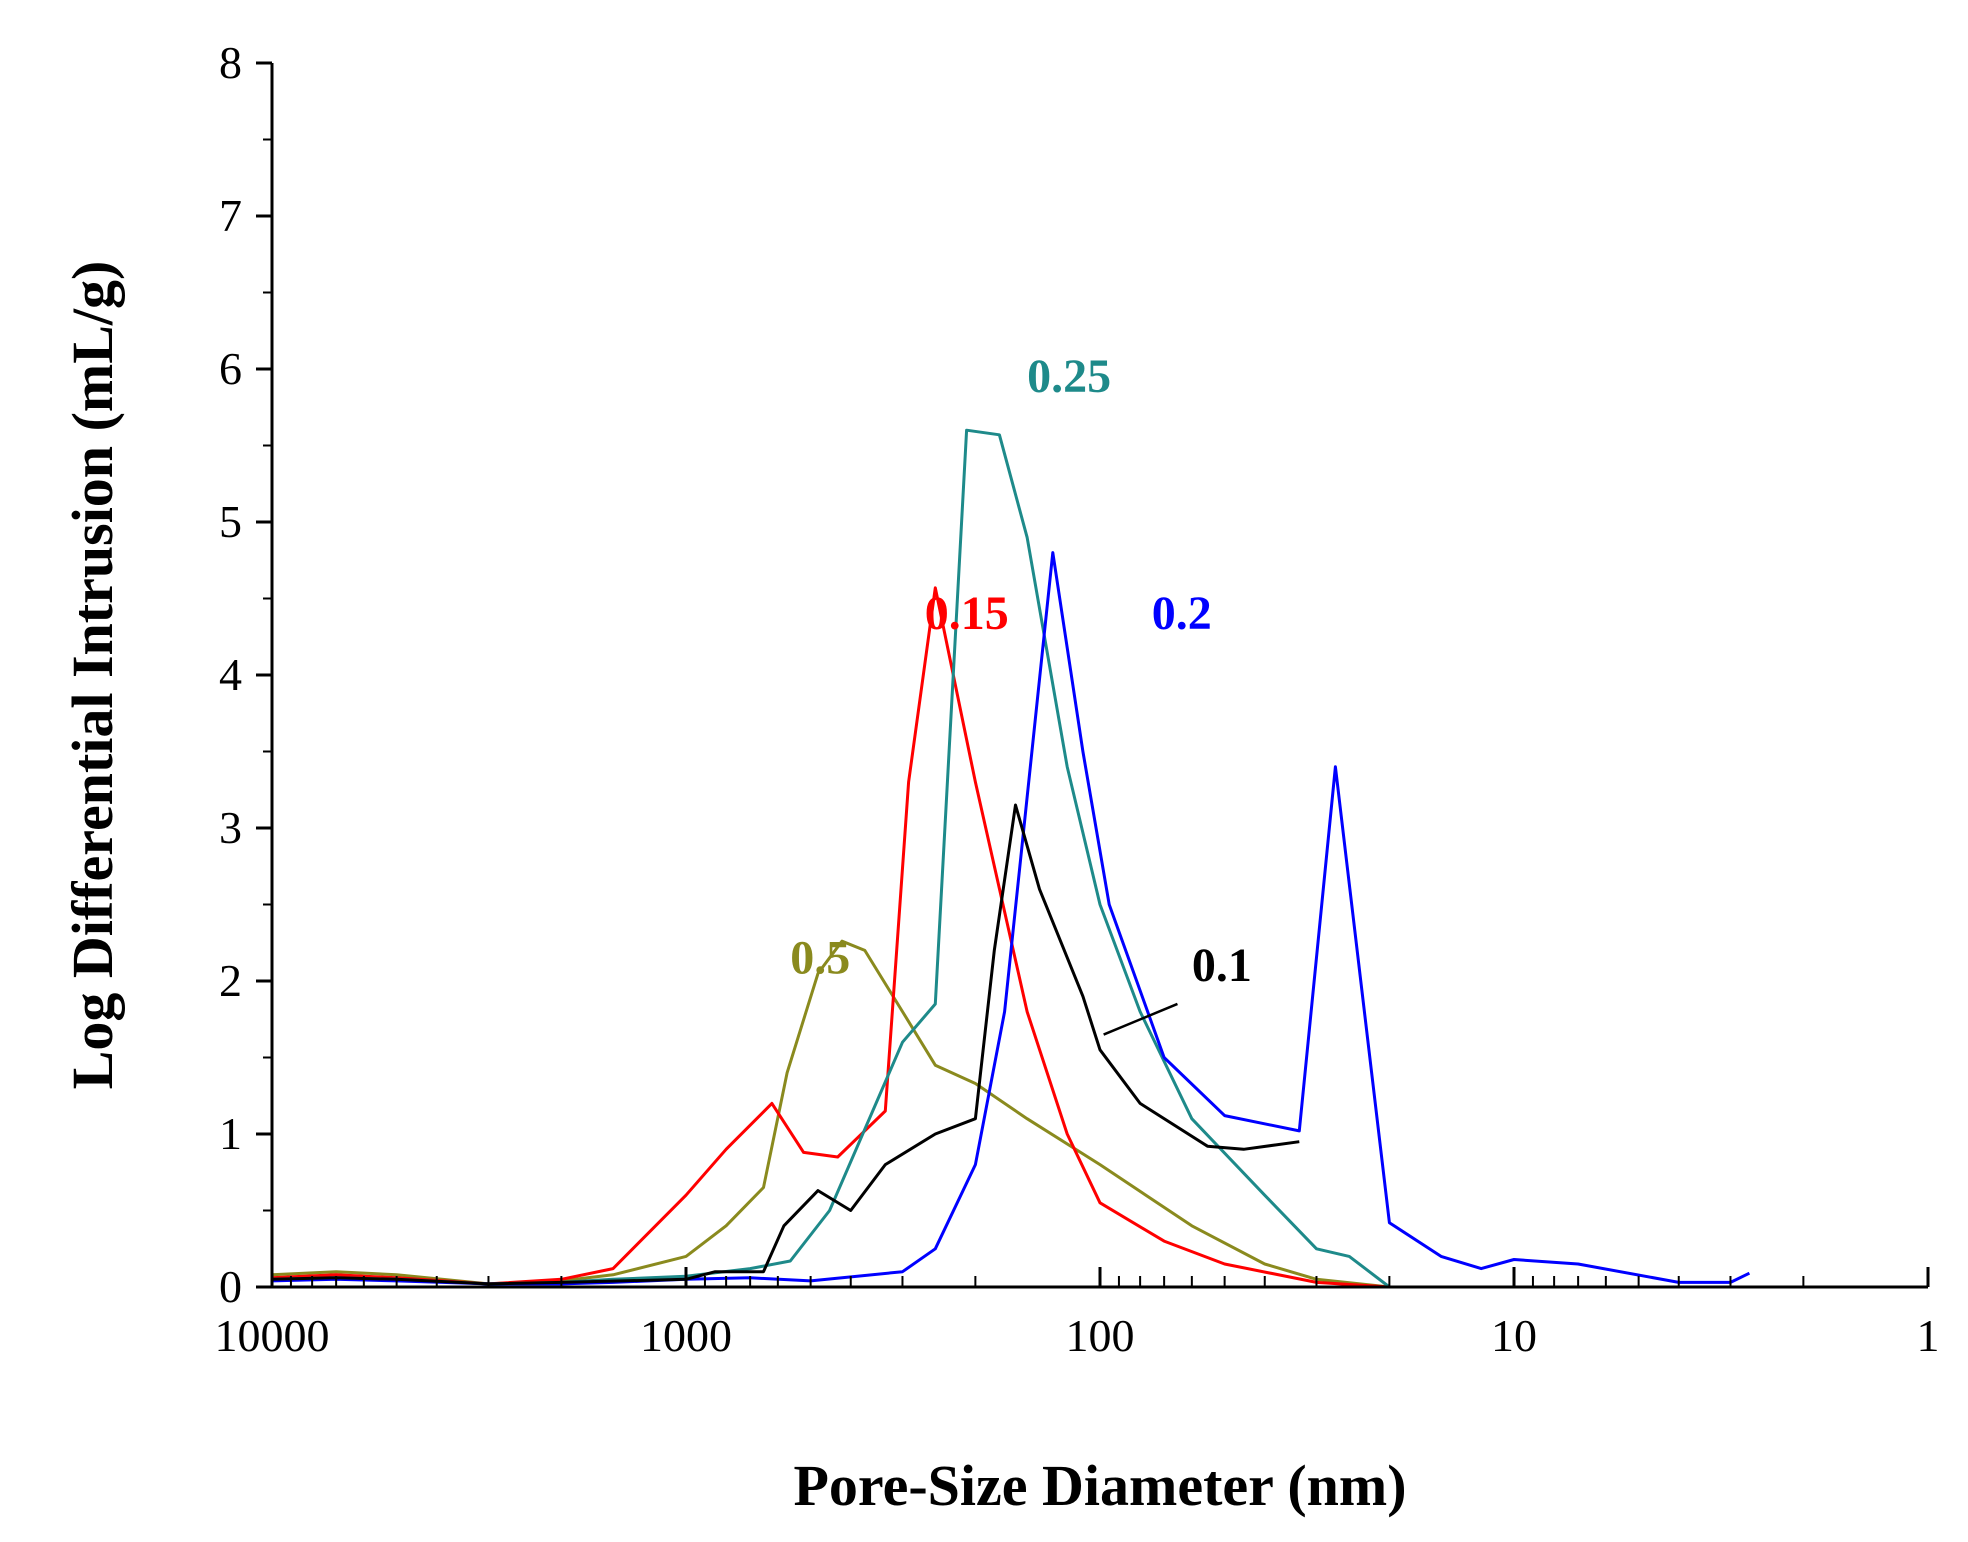  What do you see at coordinates (820, 957) in the screenshot?
I see `series-label-0-5: 0.5` at bounding box center [820, 957].